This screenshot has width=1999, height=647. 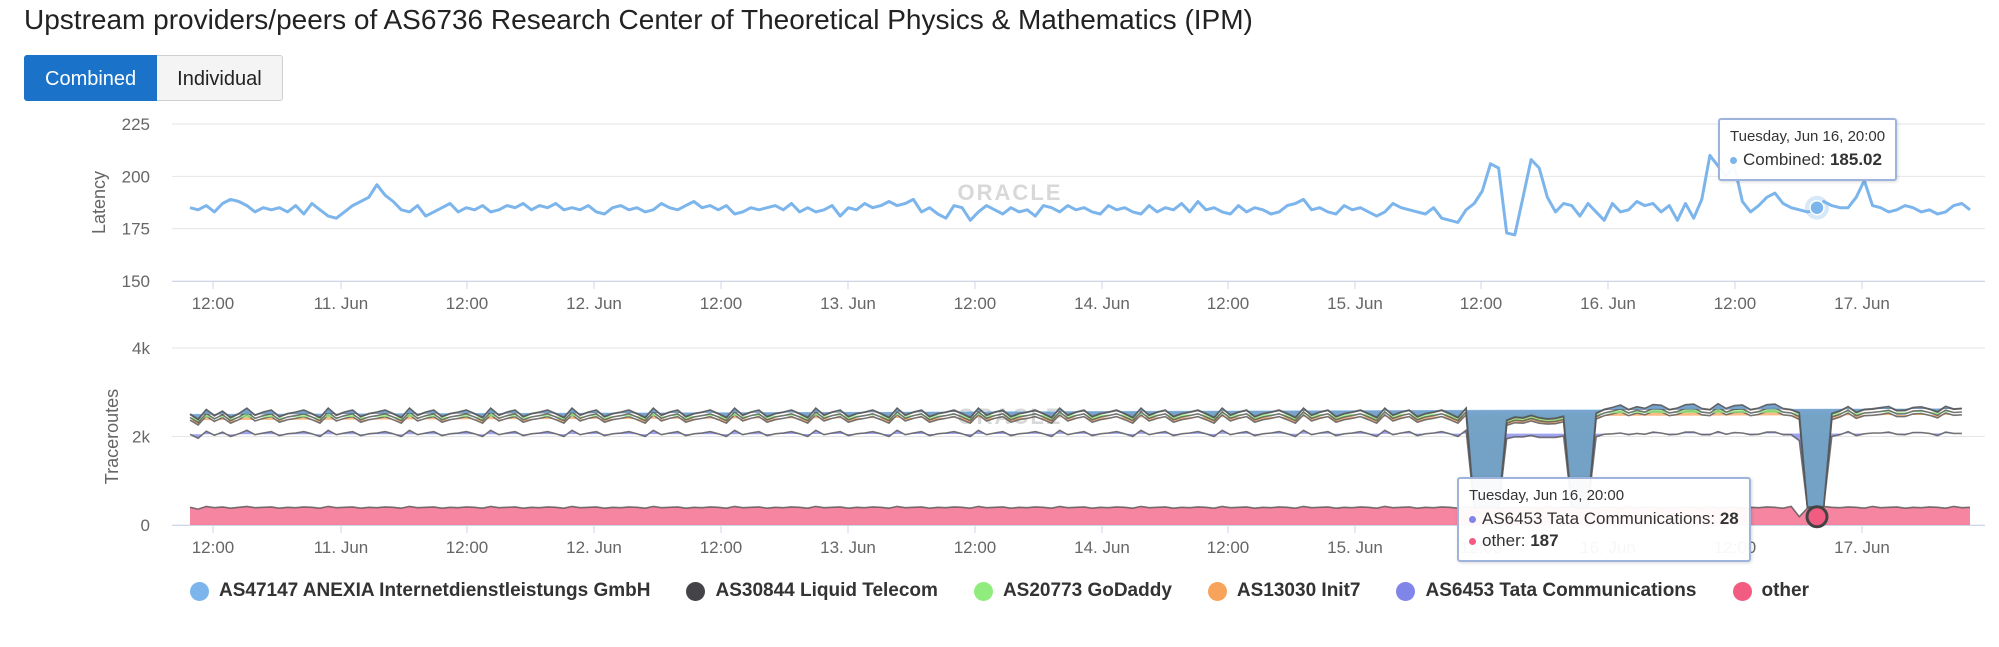 What do you see at coordinates (1596, 518) in the screenshot?
I see `traceroutes-tooltip-series-1: AS6453 Tata Communications` at bounding box center [1596, 518].